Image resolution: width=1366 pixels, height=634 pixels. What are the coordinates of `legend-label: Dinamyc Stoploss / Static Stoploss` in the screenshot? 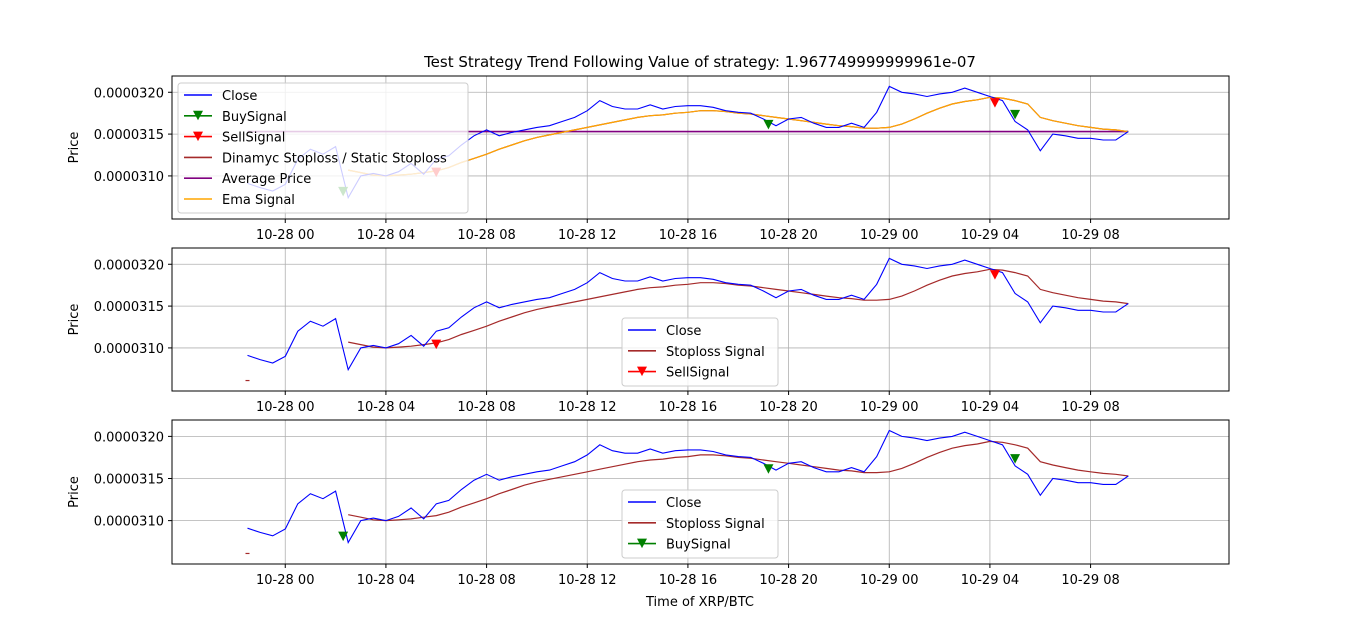 It's located at (334, 158).